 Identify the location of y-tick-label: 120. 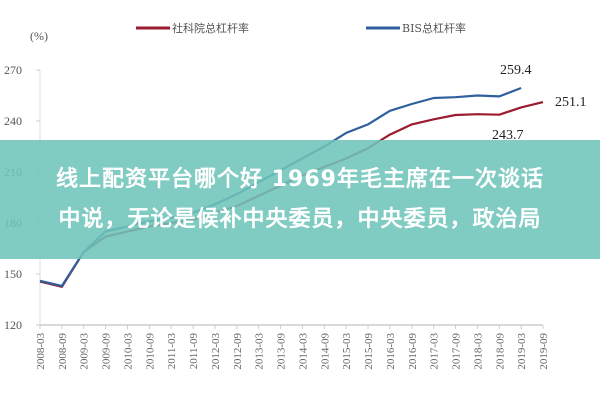
(13, 325).